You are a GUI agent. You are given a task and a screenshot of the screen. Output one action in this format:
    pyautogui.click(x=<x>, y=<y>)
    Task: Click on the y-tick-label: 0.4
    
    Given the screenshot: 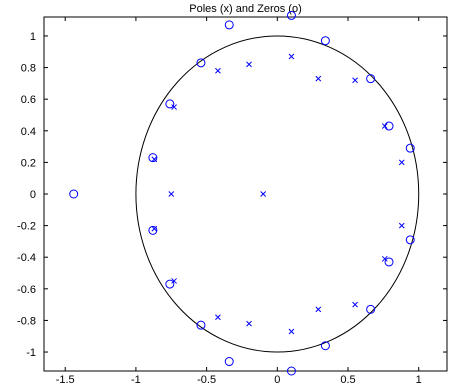 What is the action you would take?
    pyautogui.click(x=28, y=132)
    